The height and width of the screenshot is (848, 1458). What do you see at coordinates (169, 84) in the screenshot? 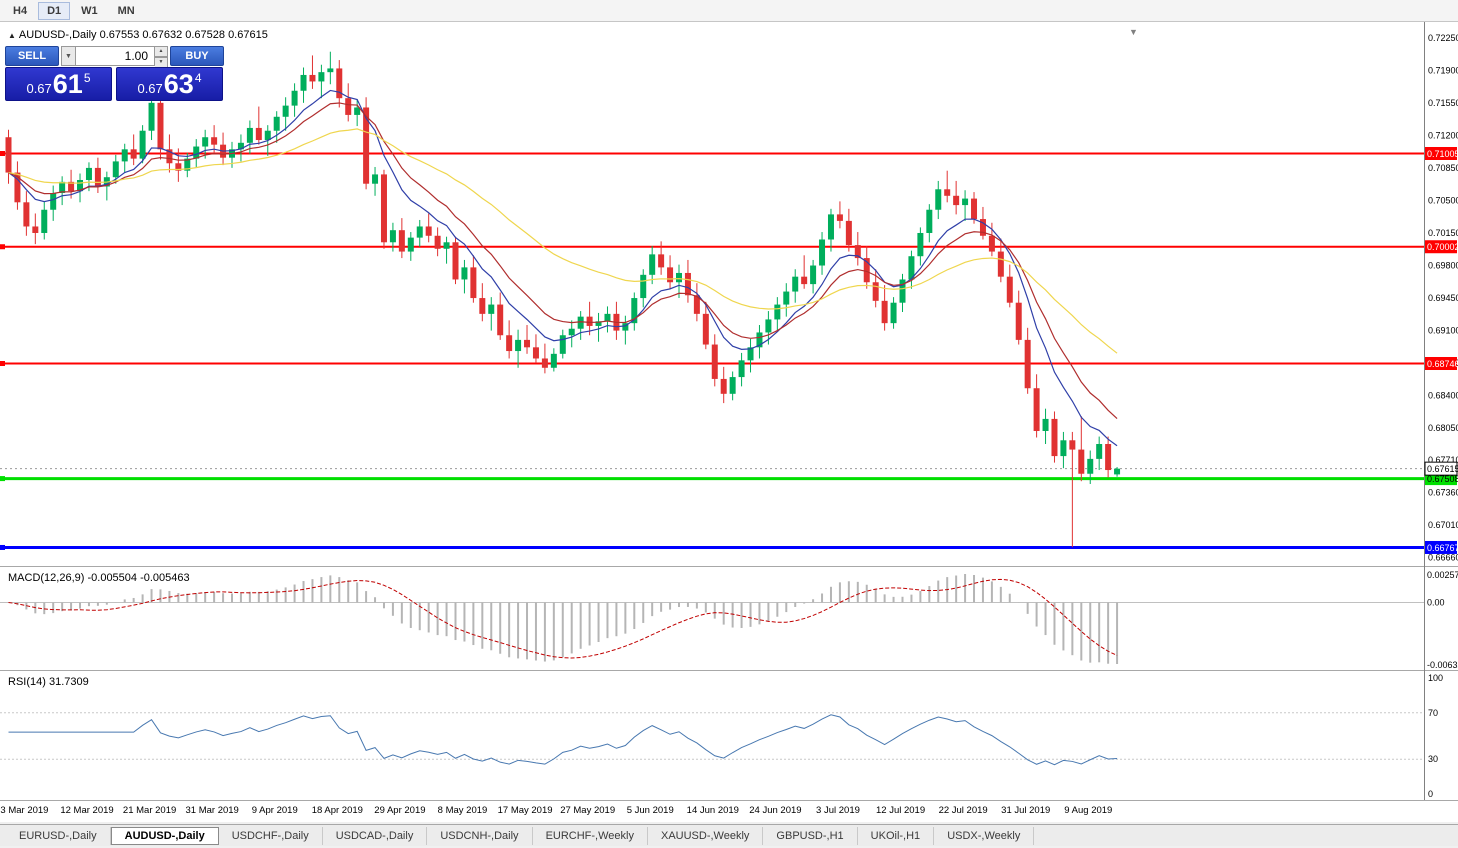
I see `buy-price-display: 0.67 63 4` at bounding box center [169, 84].